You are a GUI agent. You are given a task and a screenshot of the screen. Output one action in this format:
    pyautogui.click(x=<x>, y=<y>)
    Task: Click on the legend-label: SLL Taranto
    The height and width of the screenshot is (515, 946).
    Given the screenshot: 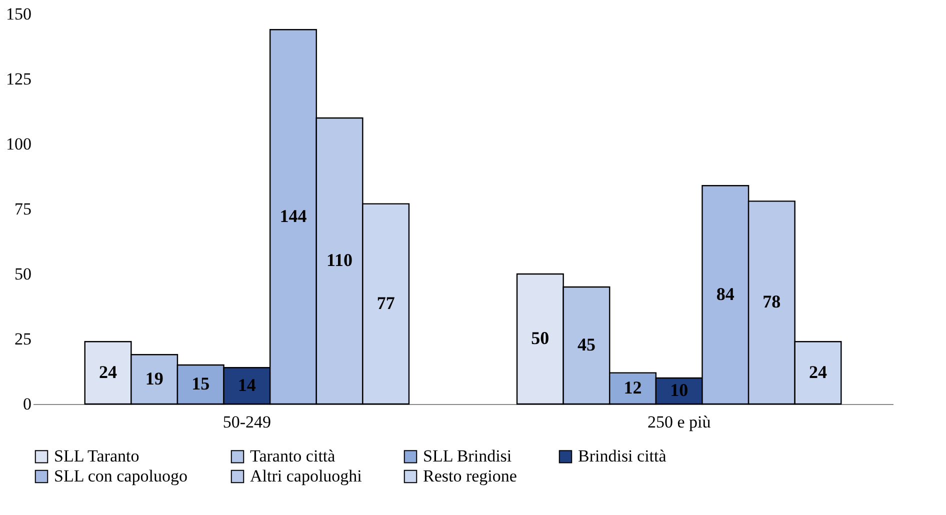 What is the action you would take?
    pyautogui.click(x=97, y=456)
    